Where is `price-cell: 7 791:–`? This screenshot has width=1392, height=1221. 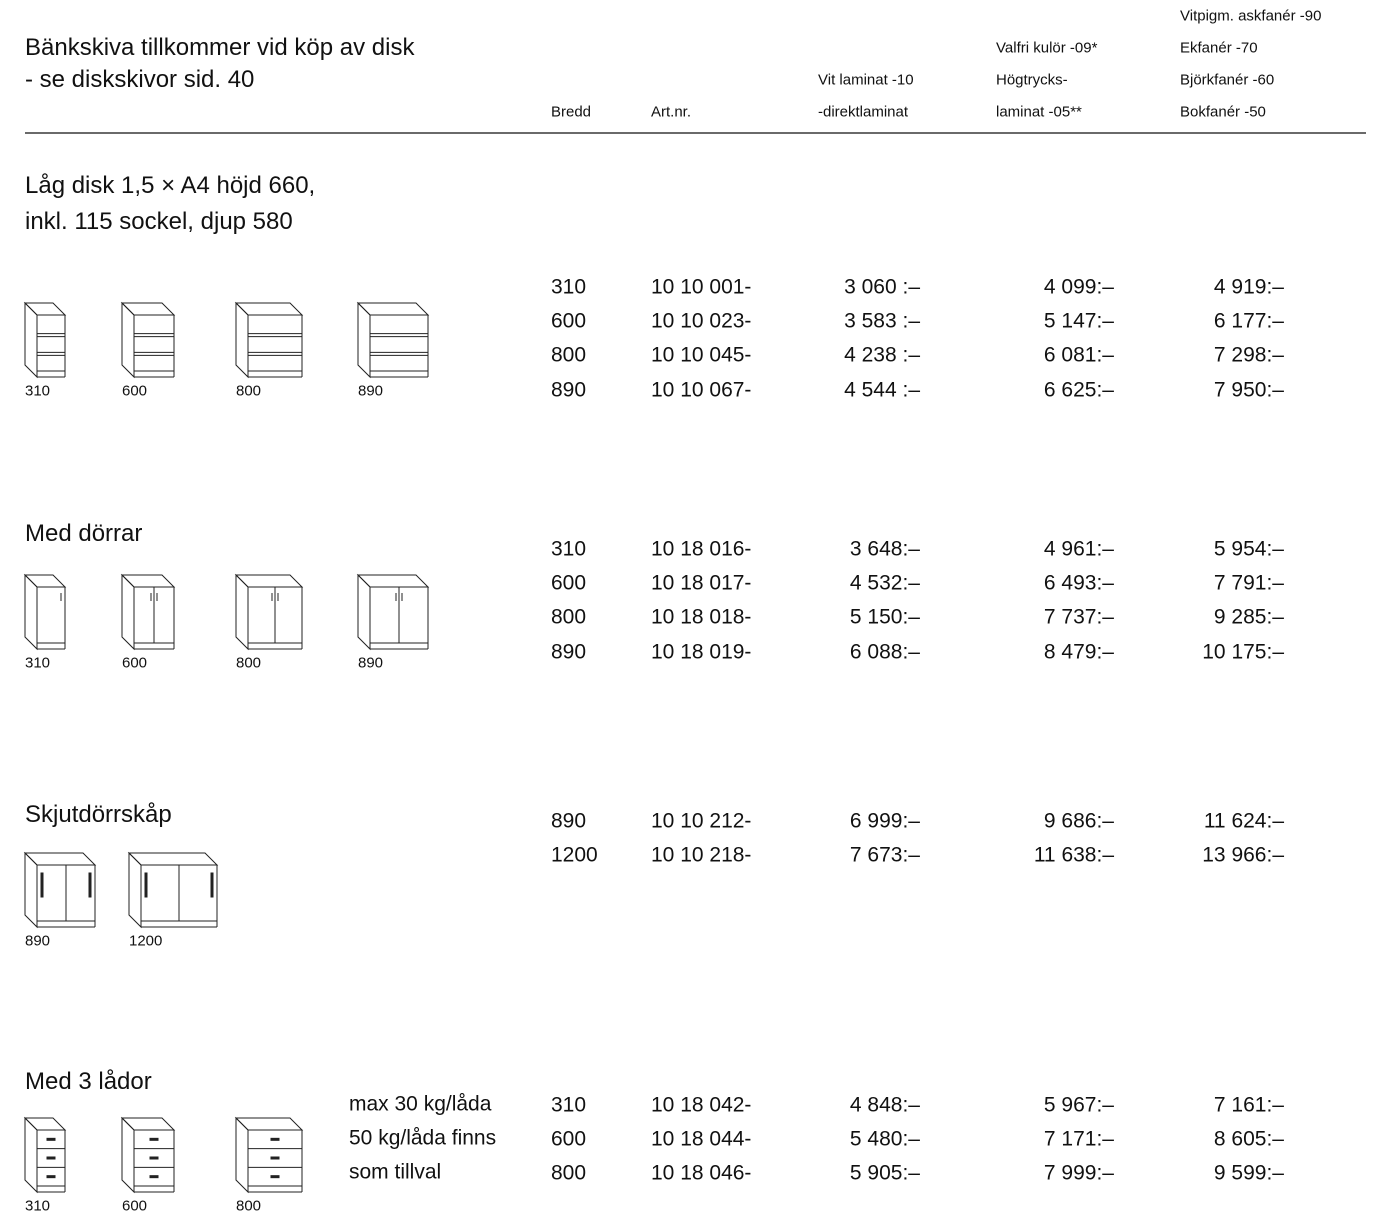
price-cell: 7 791:– is located at coordinates (1248, 583).